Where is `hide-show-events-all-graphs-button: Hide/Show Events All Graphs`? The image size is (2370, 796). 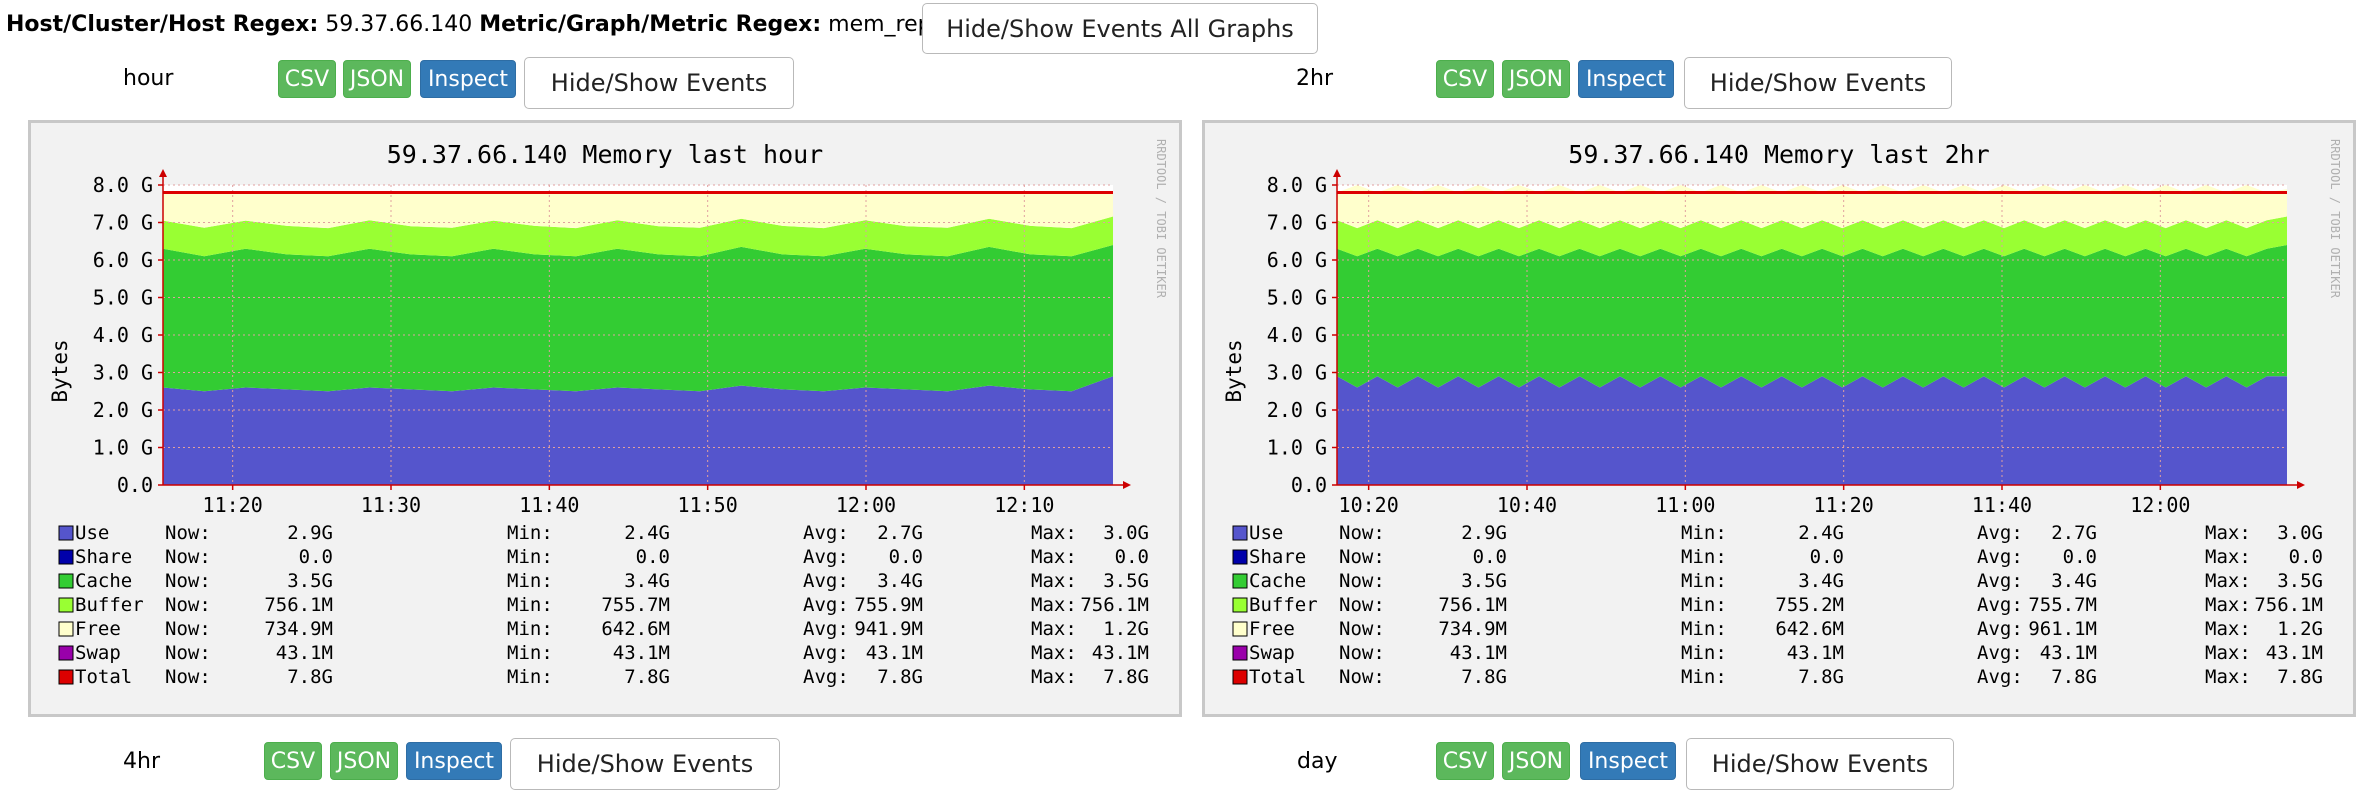
hide-show-events-all-graphs-button: Hide/Show Events All Graphs is located at coordinates (1120, 28).